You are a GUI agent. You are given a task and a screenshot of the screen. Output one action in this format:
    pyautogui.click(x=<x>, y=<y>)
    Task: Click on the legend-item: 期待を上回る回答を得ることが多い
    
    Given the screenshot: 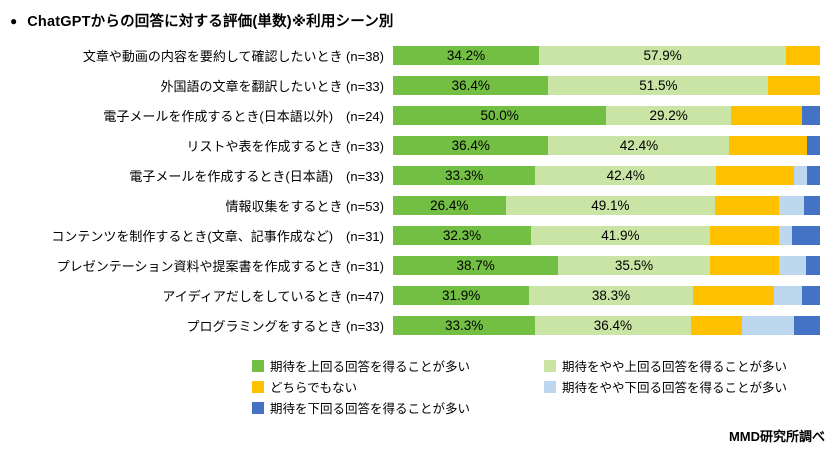 What is the action you would take?
    pyautogui.click(x=398, y=365)
    